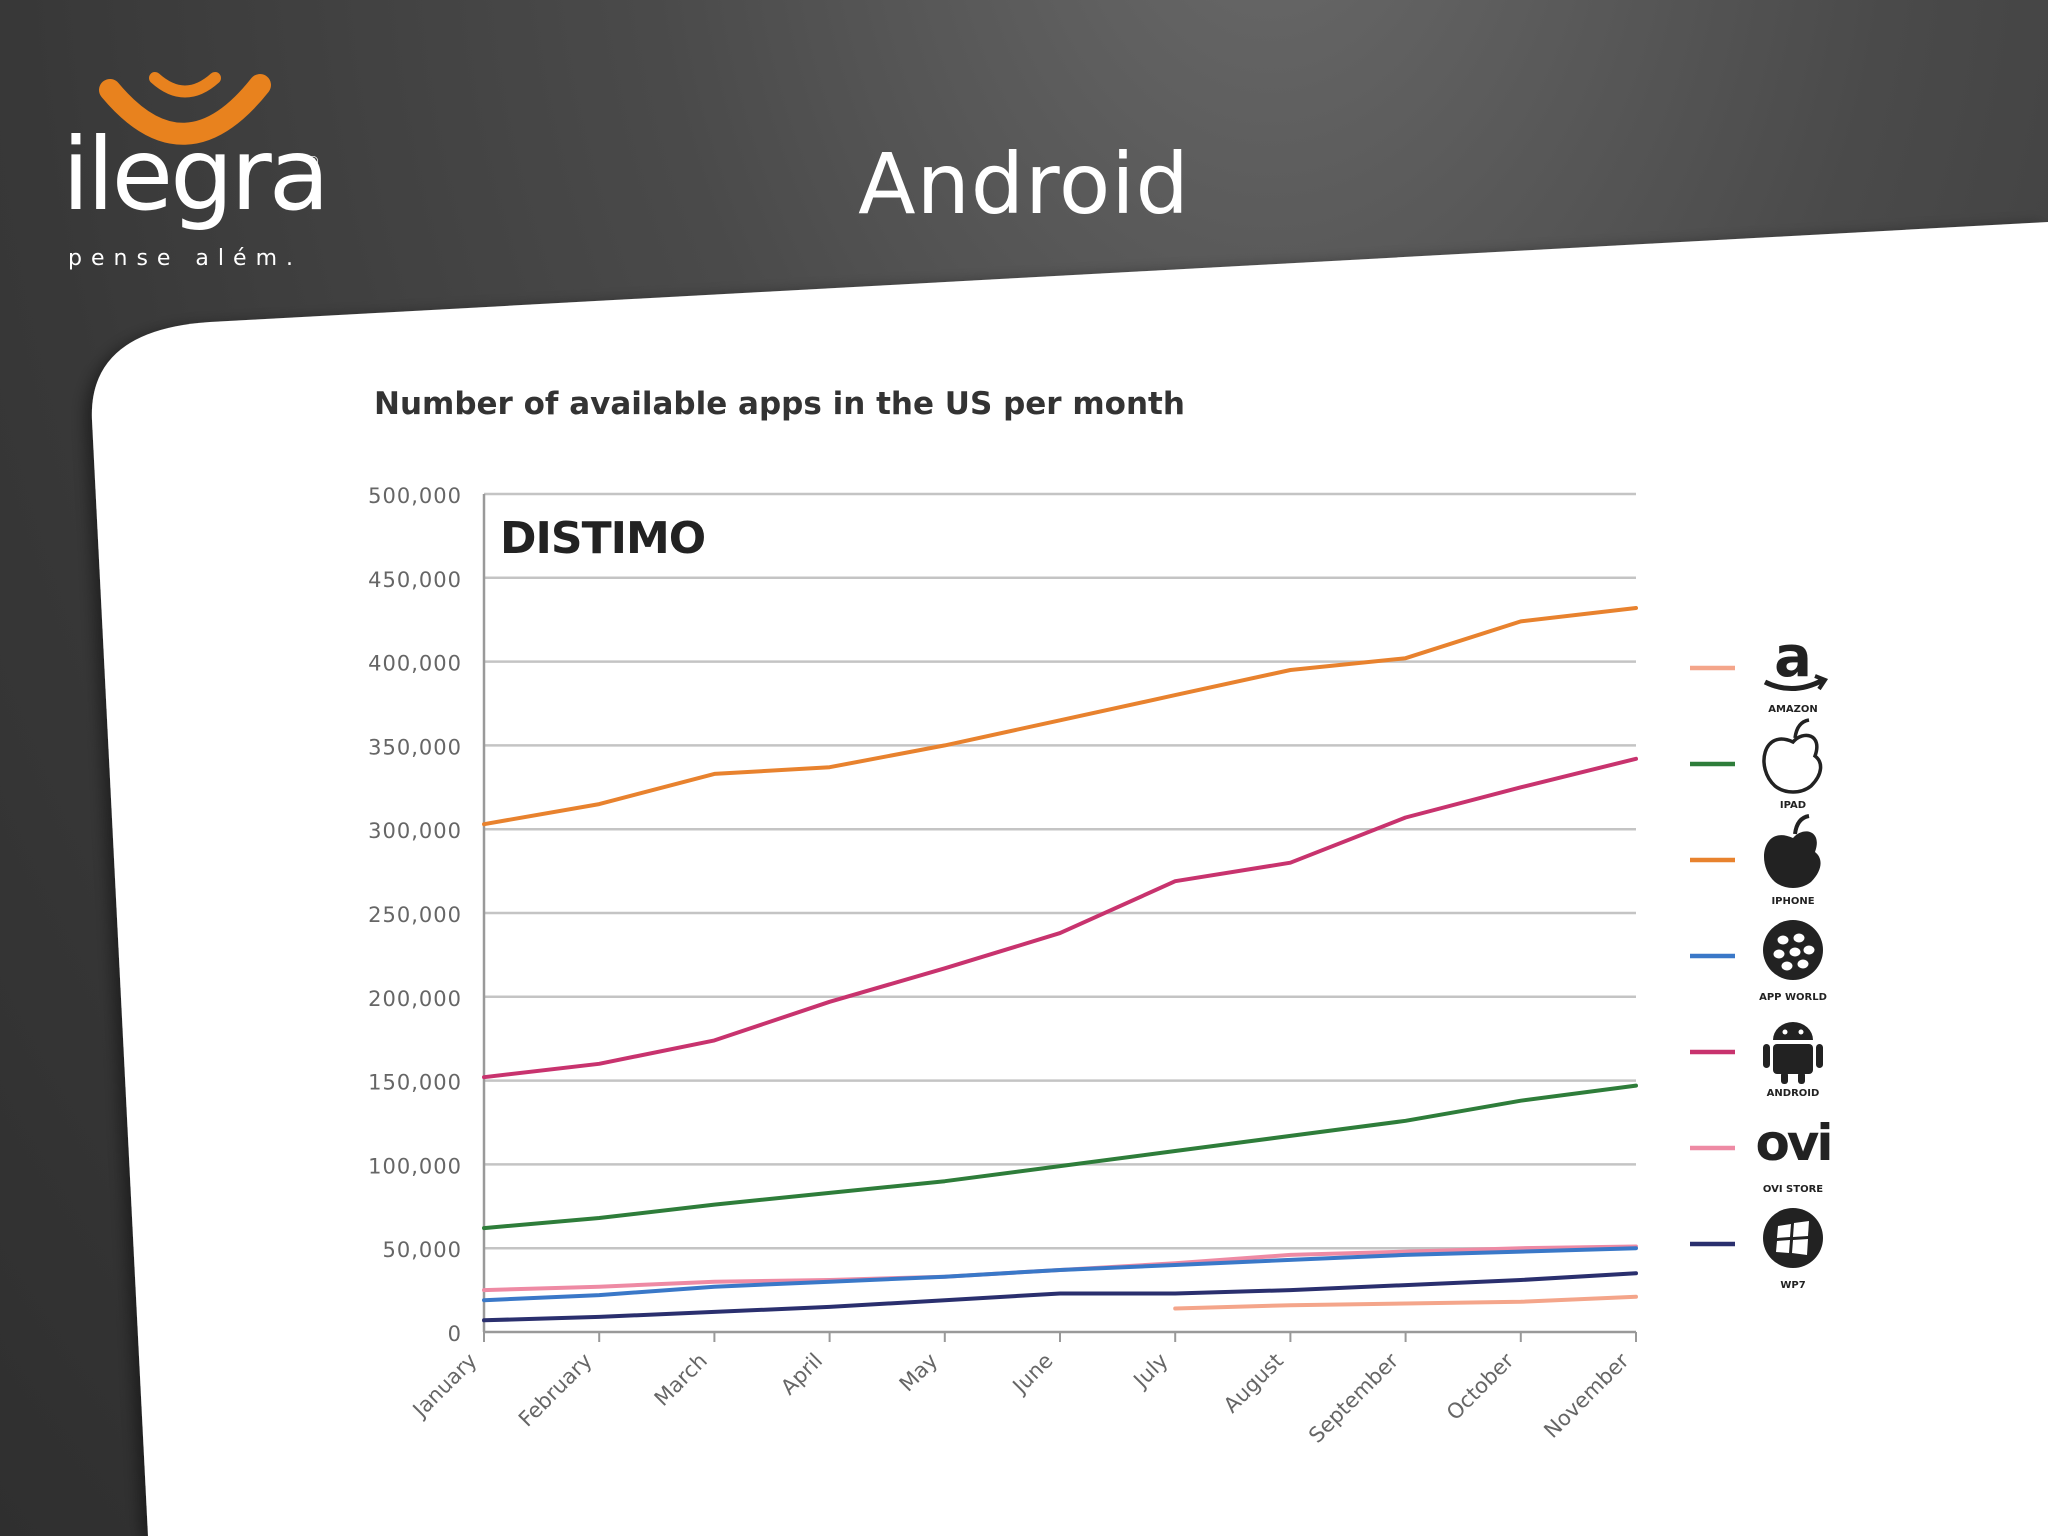 The width and height of the screenshot is (2048, 1536). Describe the element at coordinates (555, 1390) in the screenshot. I see `x-tick-label: February` at that location.